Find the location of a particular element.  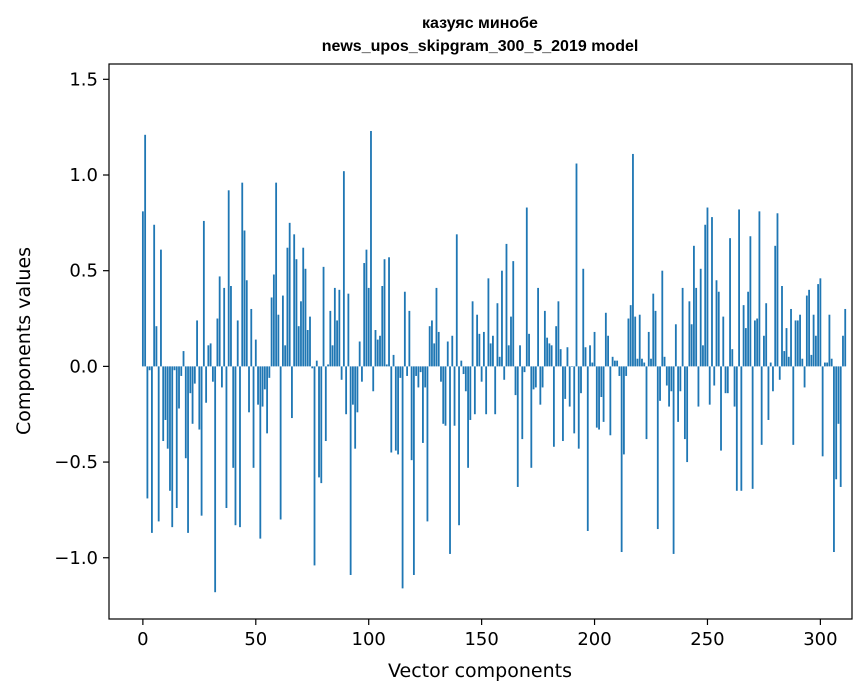

y-axis-label: Components values is located at coordinates (24, 341).